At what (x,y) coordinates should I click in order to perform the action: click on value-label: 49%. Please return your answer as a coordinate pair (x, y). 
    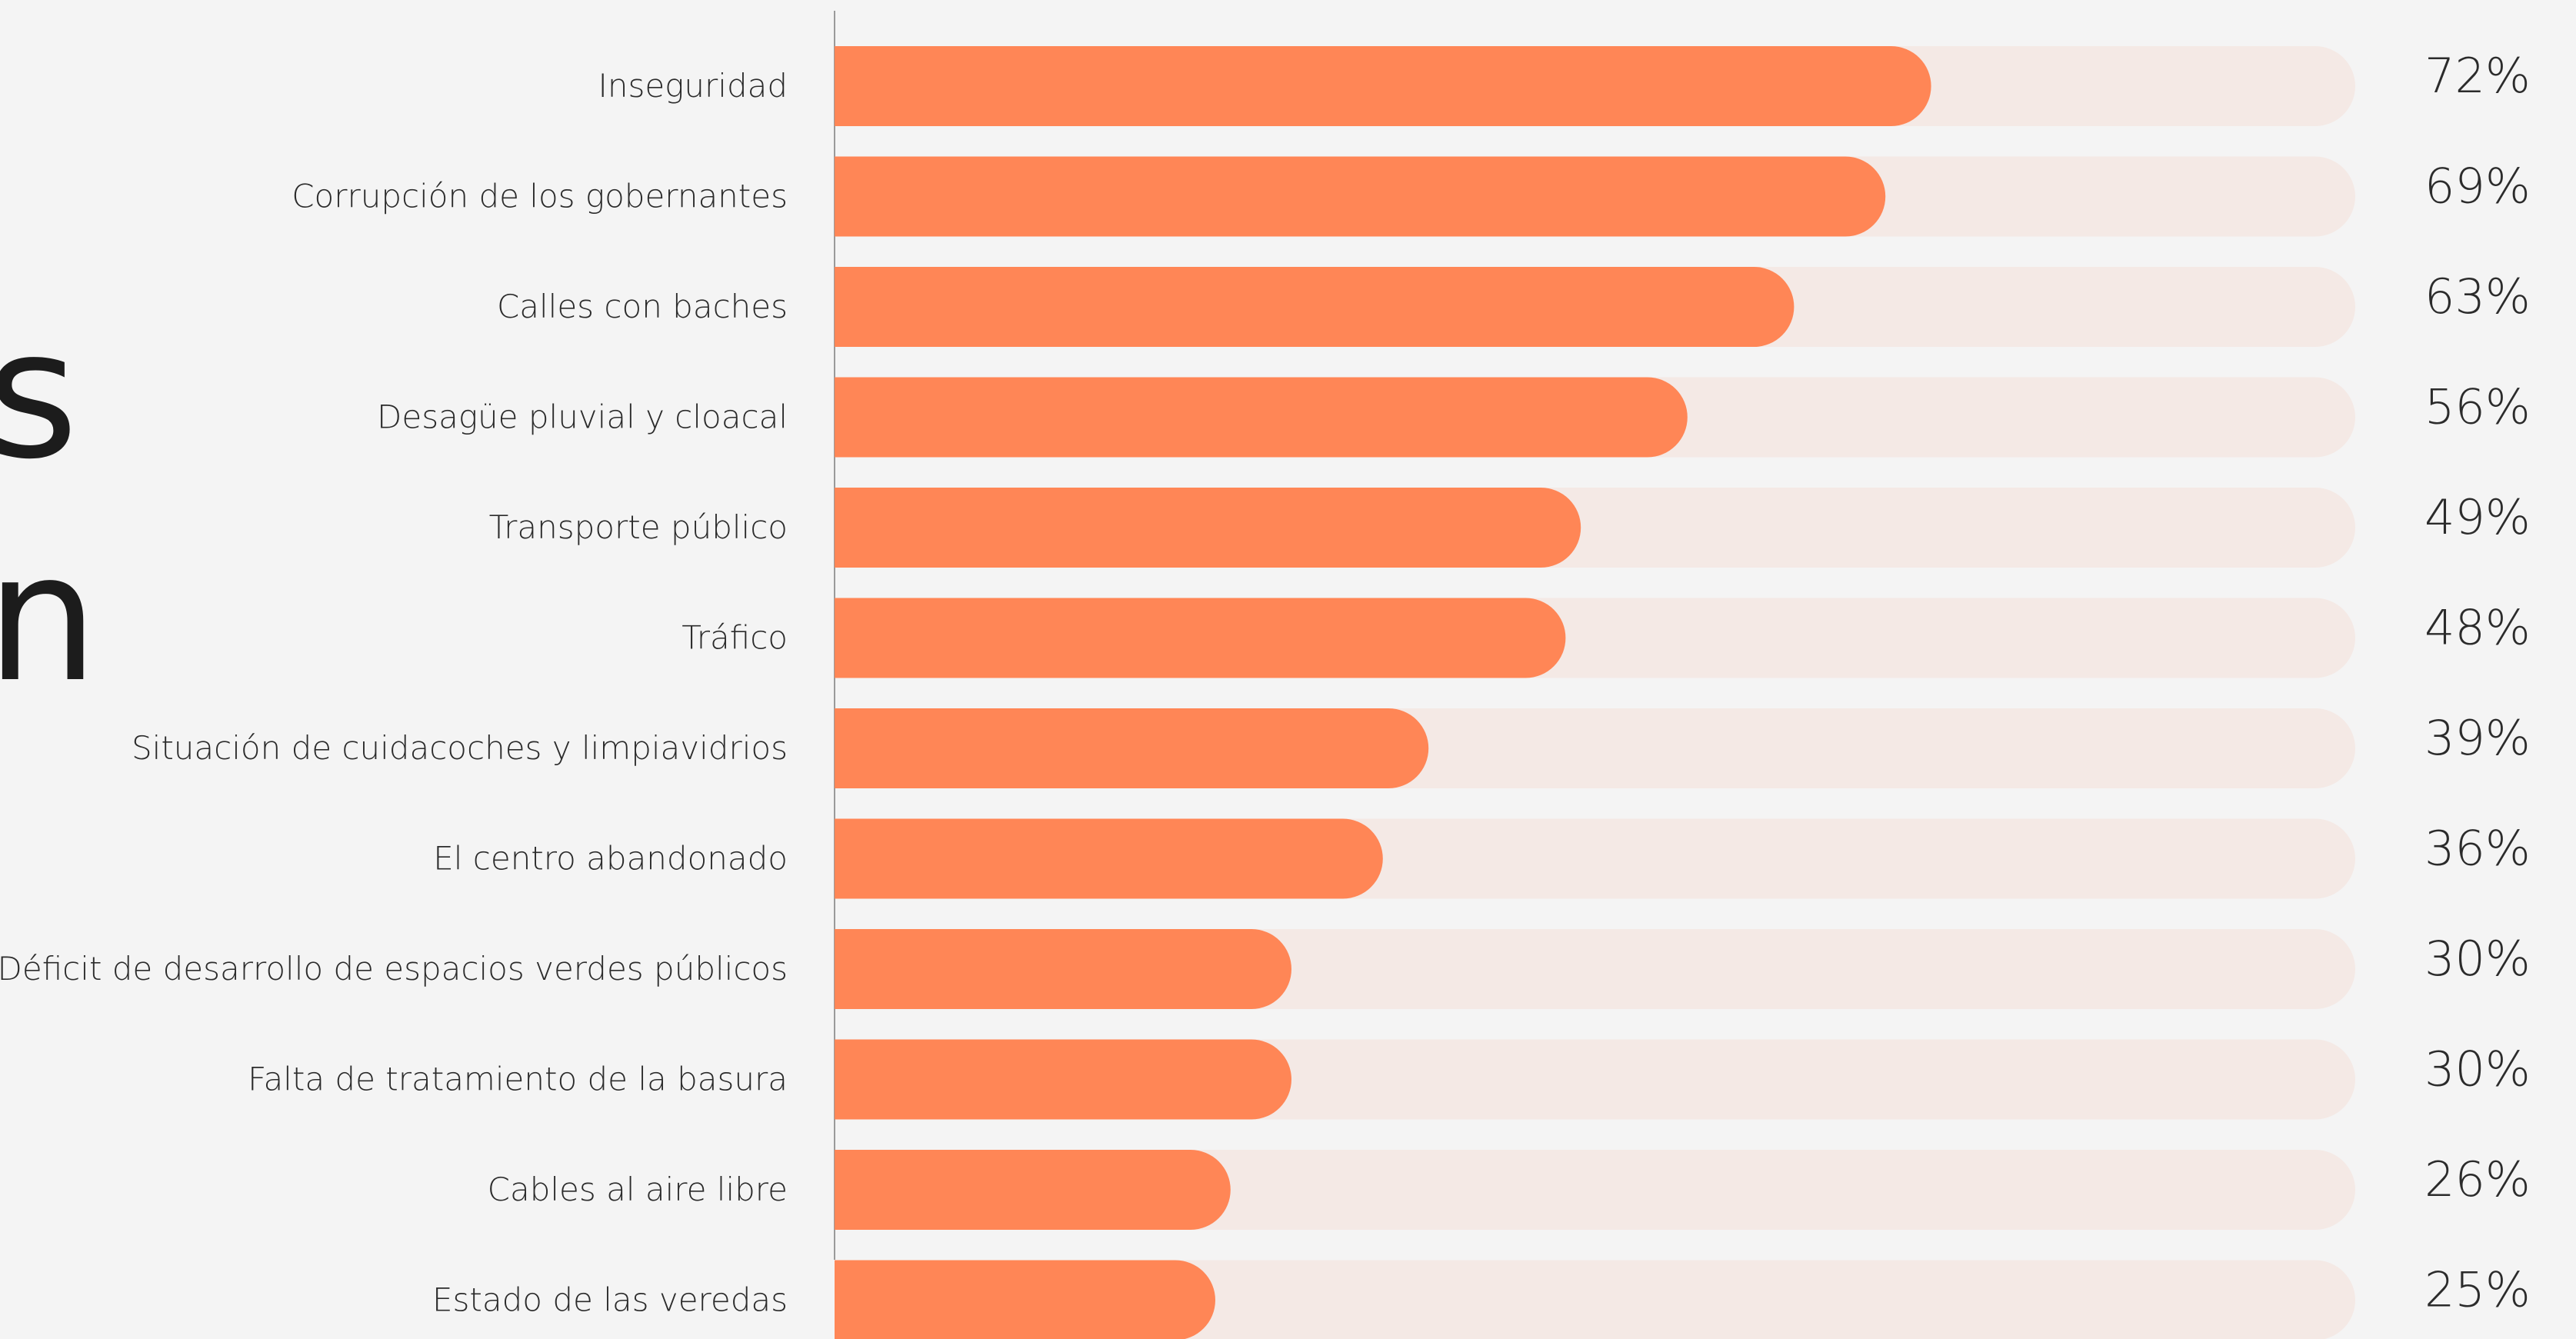
    Looking at the image, I should click on (2477, 517).